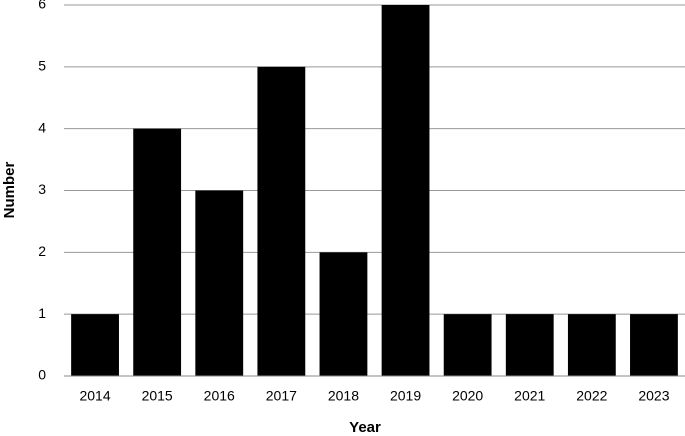 This screenshot has width=685, height=436. I want to click on y-tick-label: 0, so click(42, 375).